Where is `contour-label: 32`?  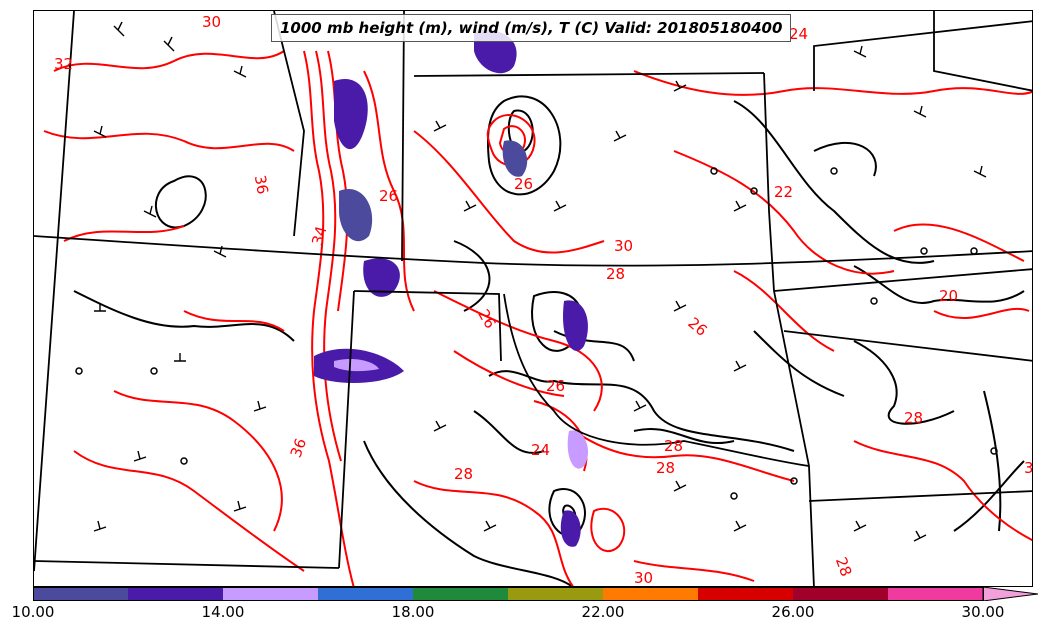 contour-label: 32 is located at coordinates (63, 64).